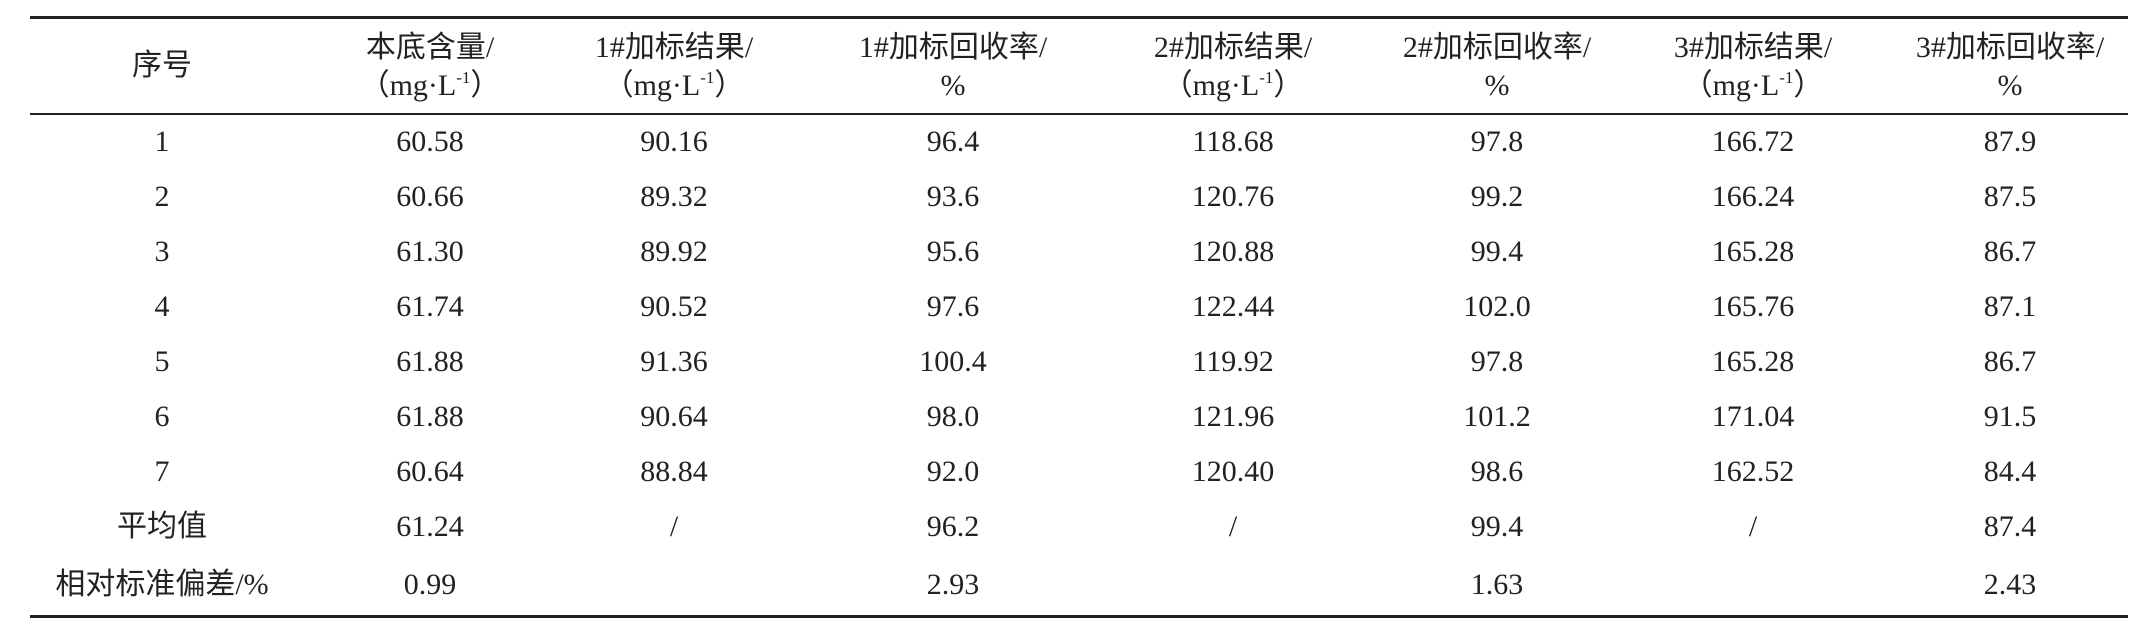  I want to click on table-cell: 92.0, so click(953, 471).